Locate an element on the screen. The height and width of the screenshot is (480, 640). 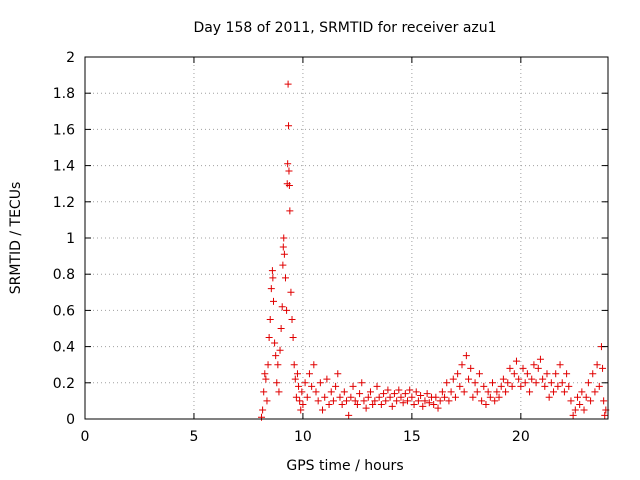
x-tick-label: 10 is located at coordinates (303, 437).